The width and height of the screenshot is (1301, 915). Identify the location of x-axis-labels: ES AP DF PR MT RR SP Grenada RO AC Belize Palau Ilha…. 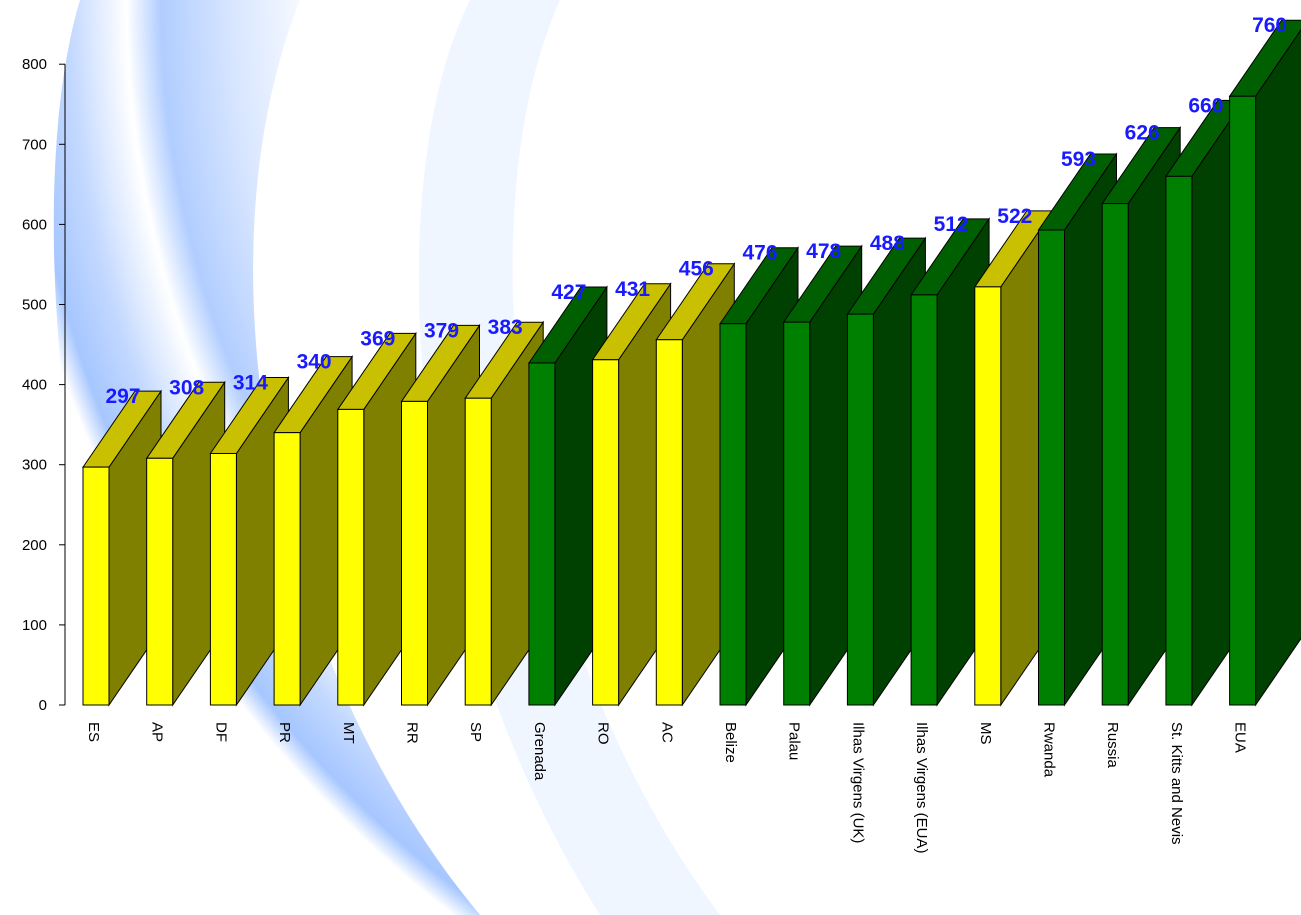
(667, 787).